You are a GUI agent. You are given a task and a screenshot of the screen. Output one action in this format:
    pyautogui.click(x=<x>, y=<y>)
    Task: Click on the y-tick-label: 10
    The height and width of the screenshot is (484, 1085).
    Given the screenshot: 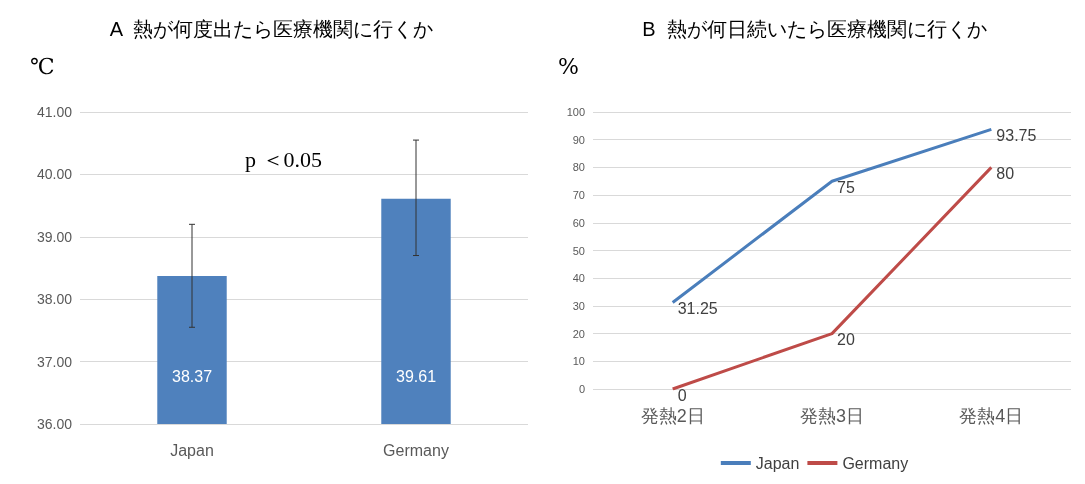 What is the action you would take?
    pyautogui.click(x=578, y=361)
    